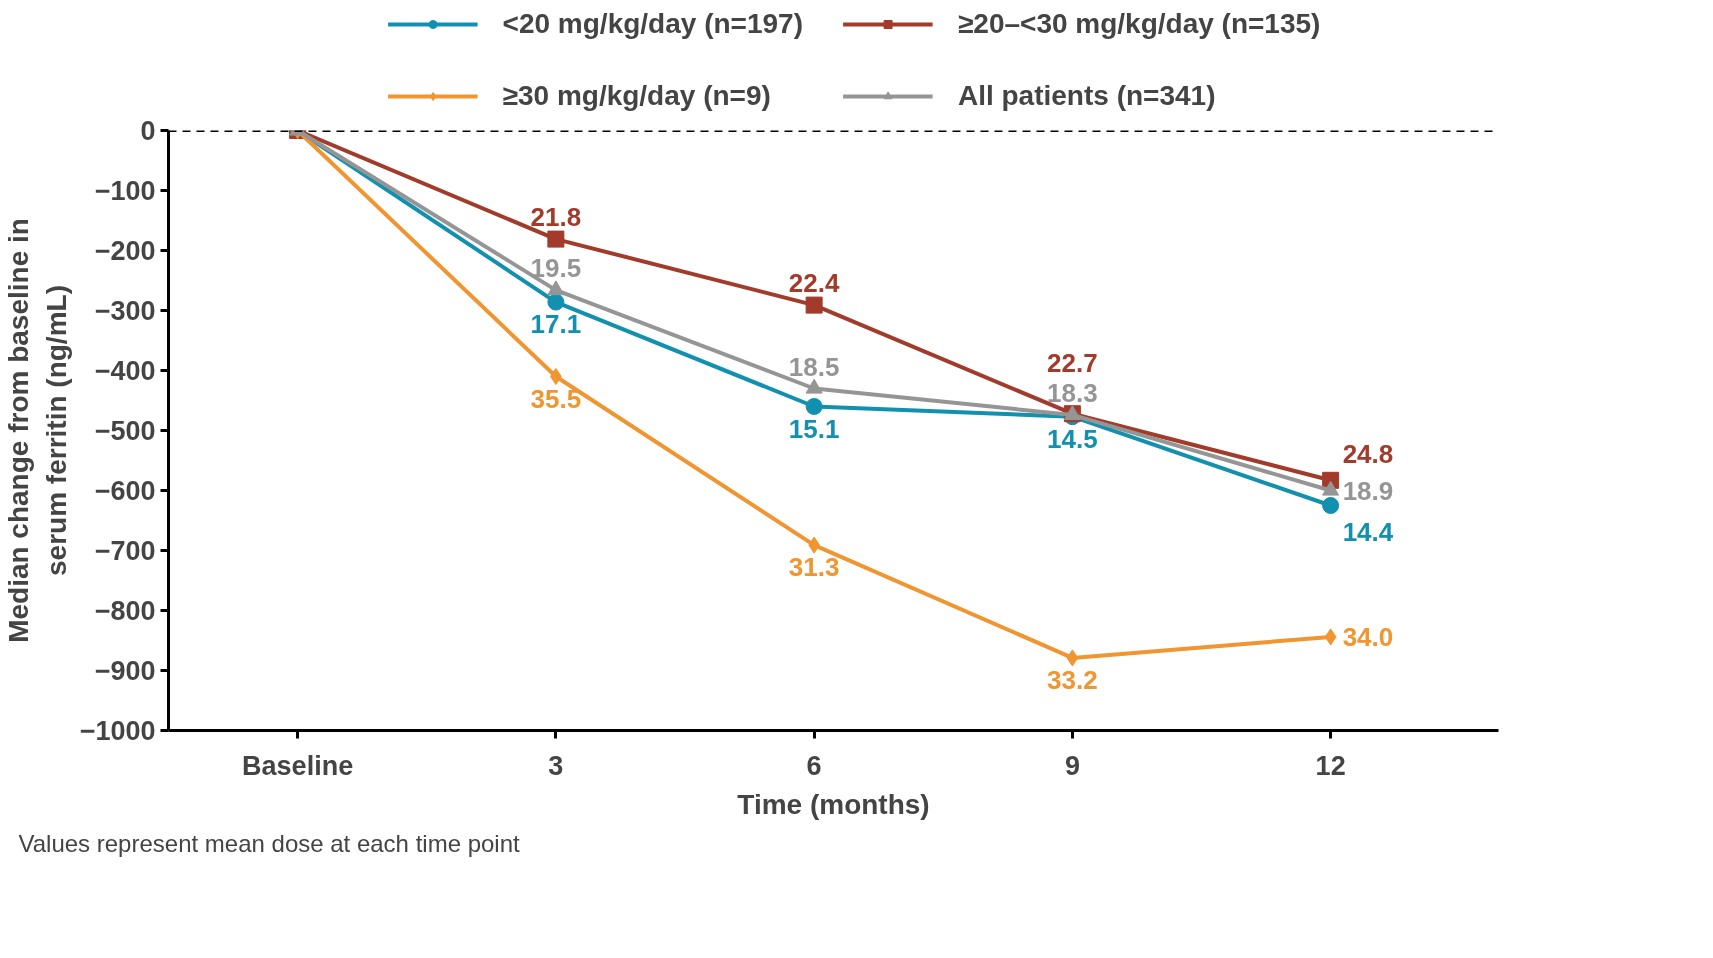  Describe the element at coordinates (1072, 392) in the screenshot. I see `annotation: 18.3` at that location.